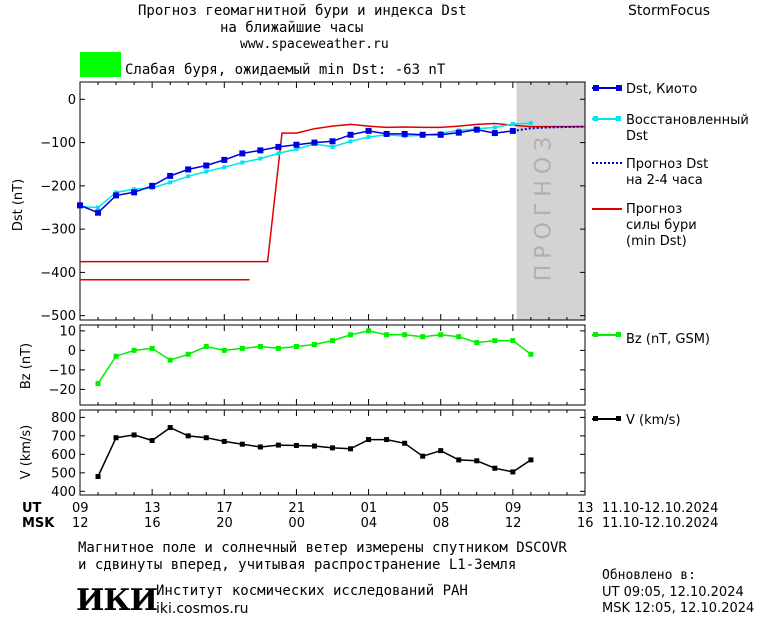 This screenshot has height=620, width=760. I want to click on ut-tick-label: 05, so click(441, 508).